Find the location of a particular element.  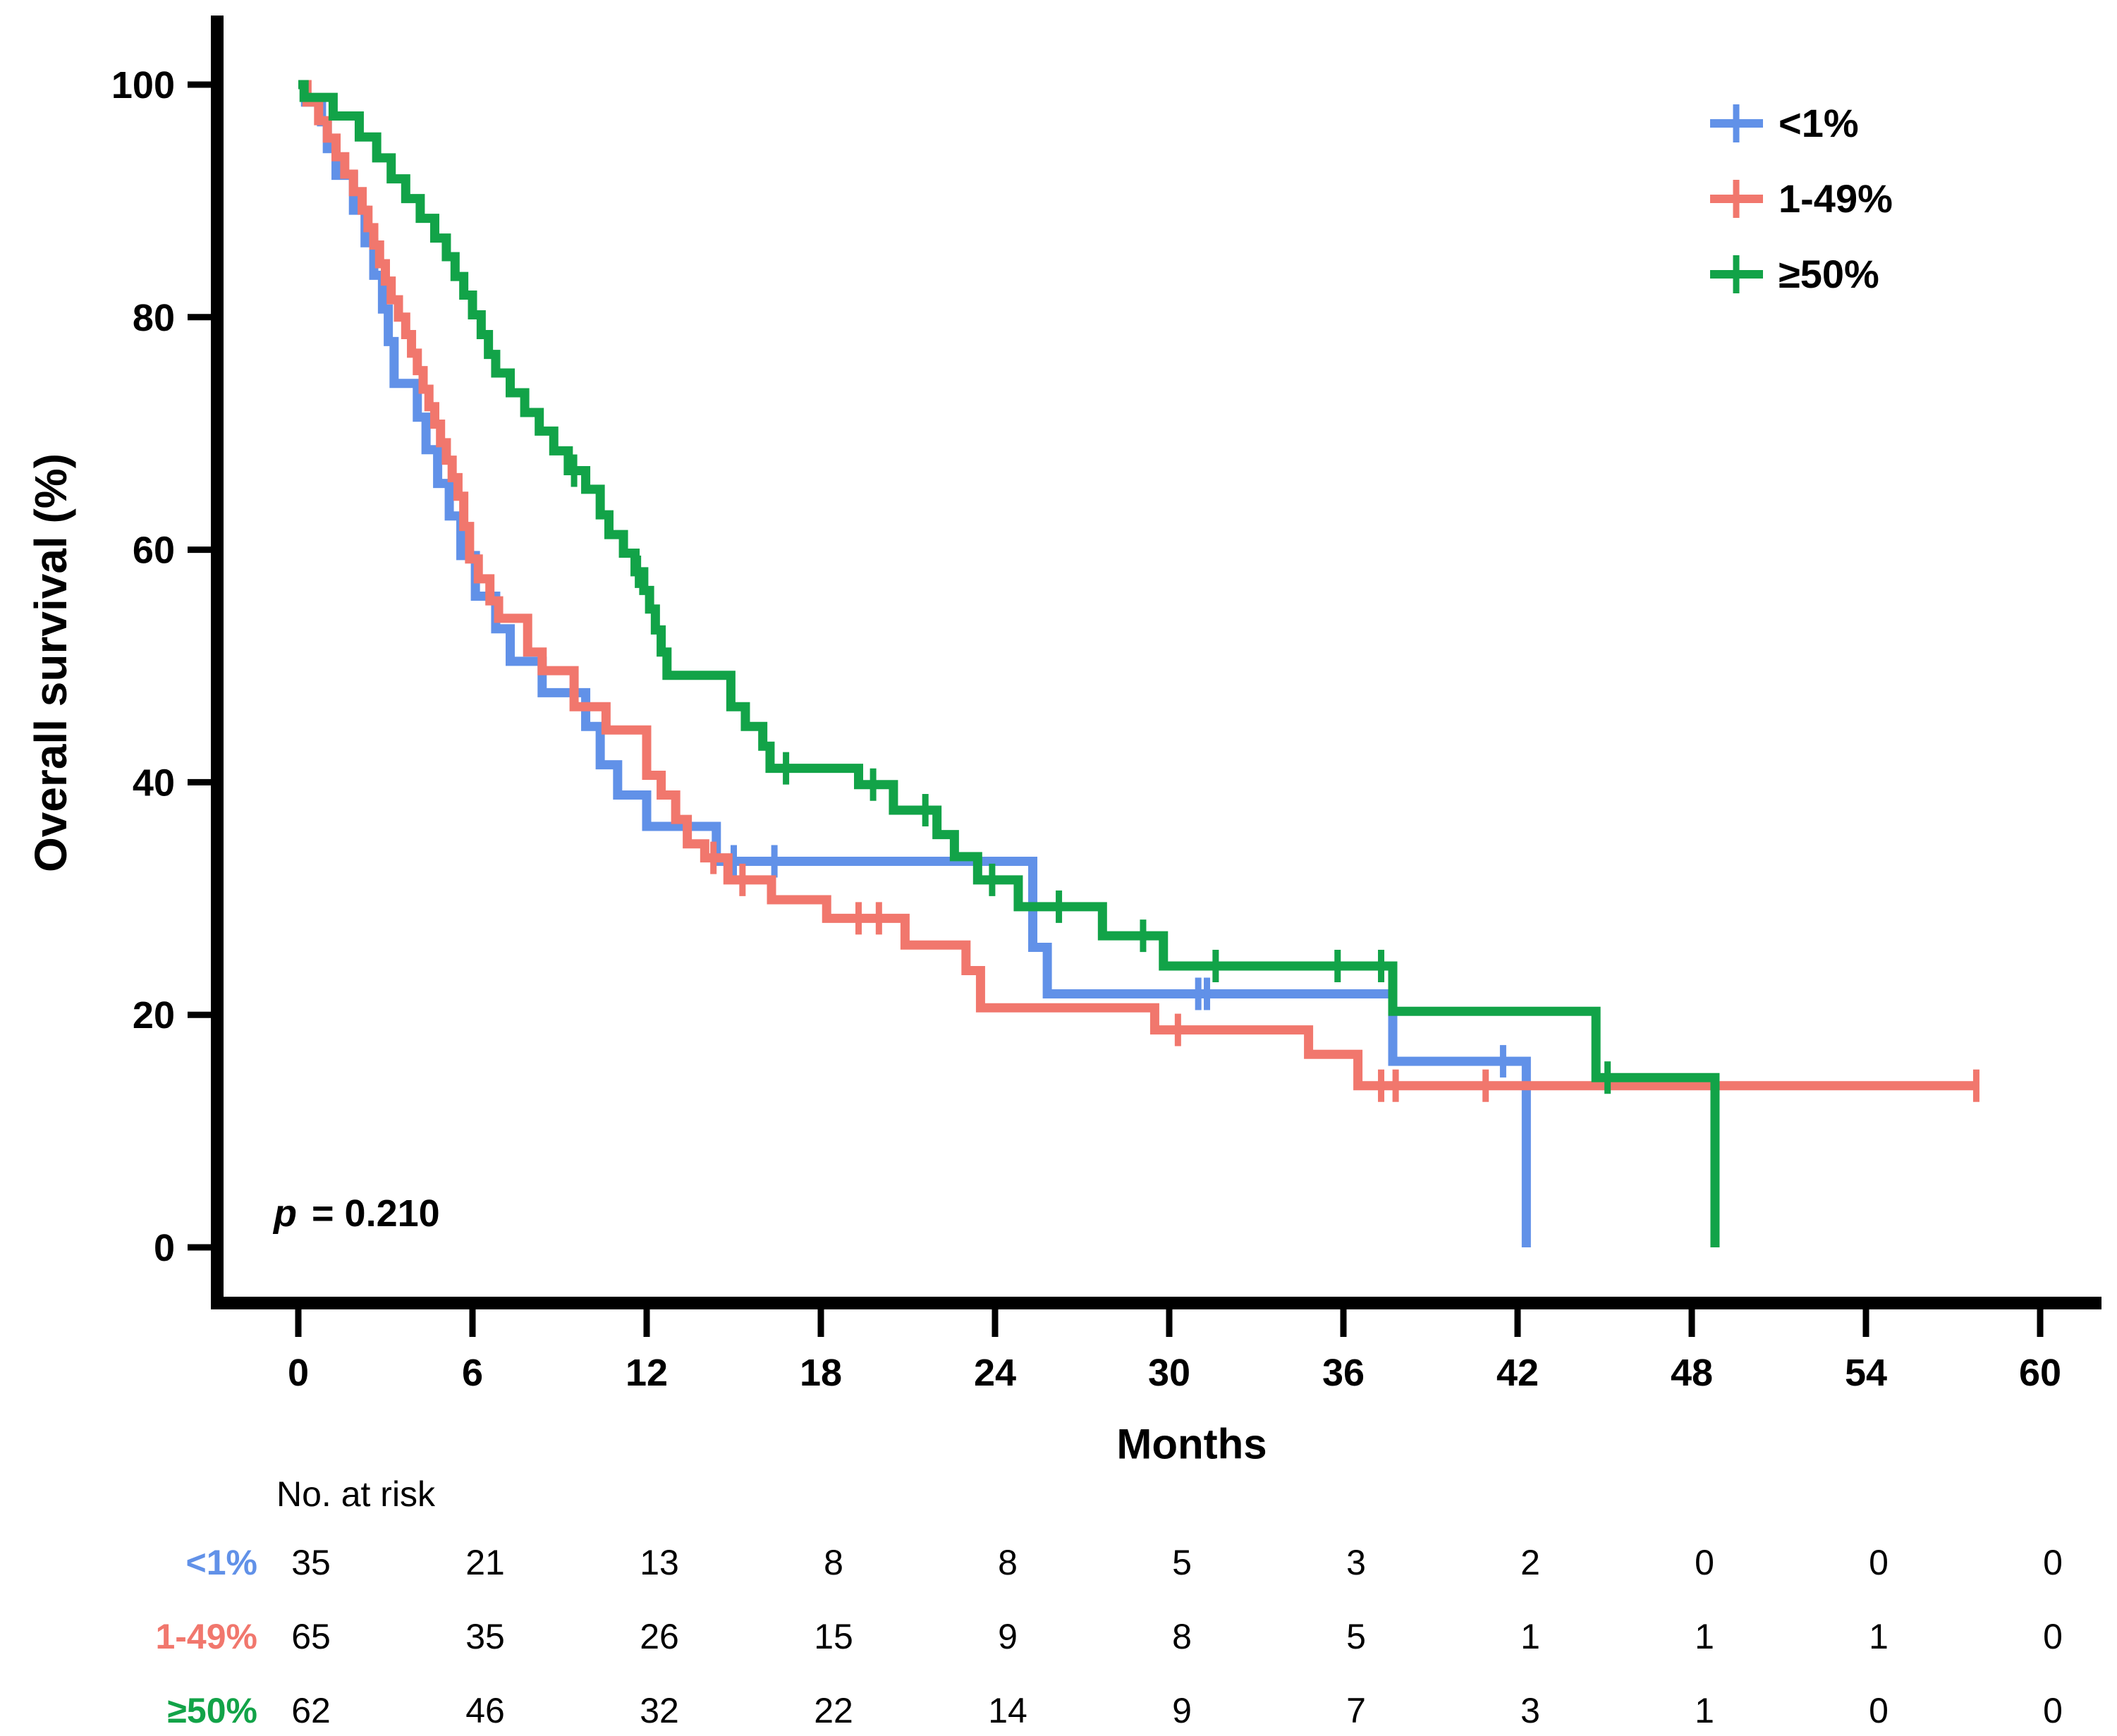

y-tick-label: 40 is located at coordinates (154, 783).